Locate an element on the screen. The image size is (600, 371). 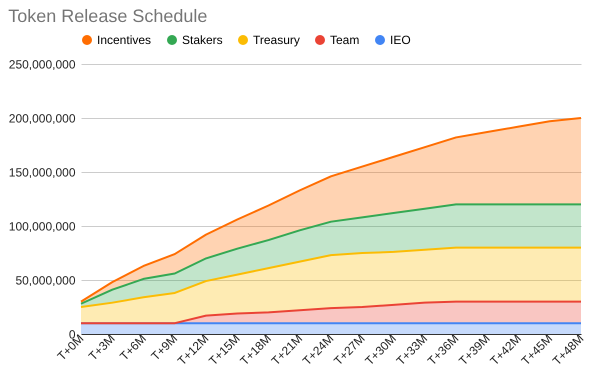
legend-label: Stakers is located at coordinates (202, 40).